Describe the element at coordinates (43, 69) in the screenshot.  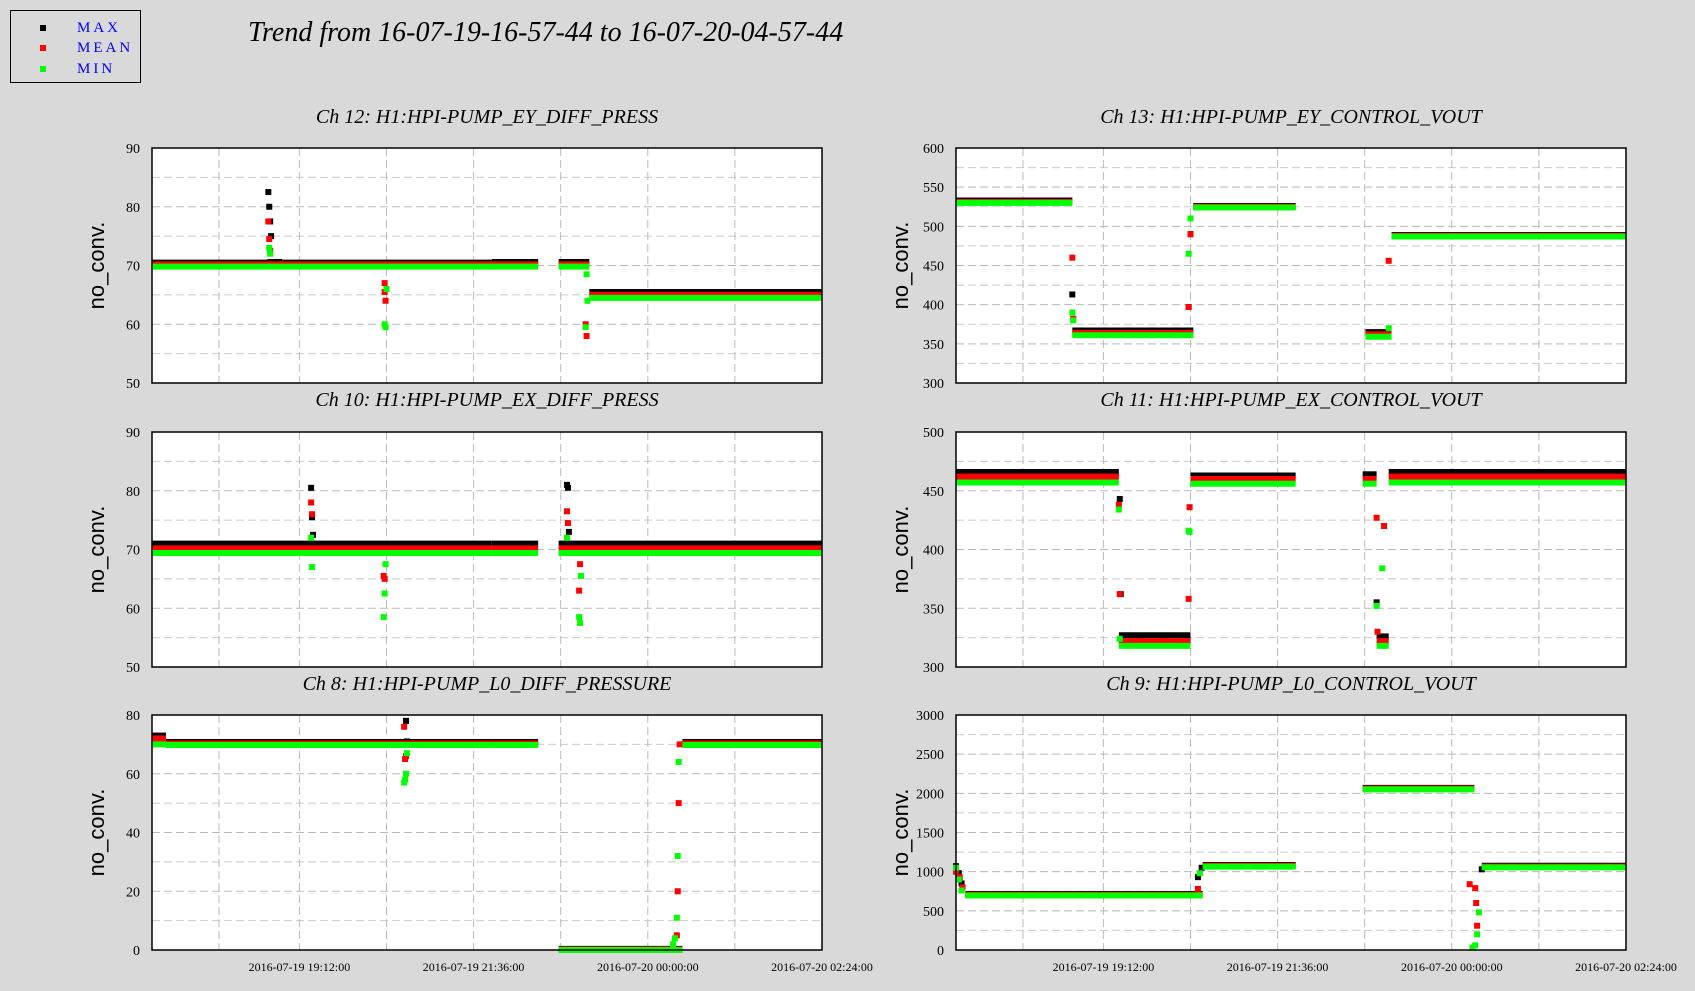
I see `legend-marker-min` at that location.